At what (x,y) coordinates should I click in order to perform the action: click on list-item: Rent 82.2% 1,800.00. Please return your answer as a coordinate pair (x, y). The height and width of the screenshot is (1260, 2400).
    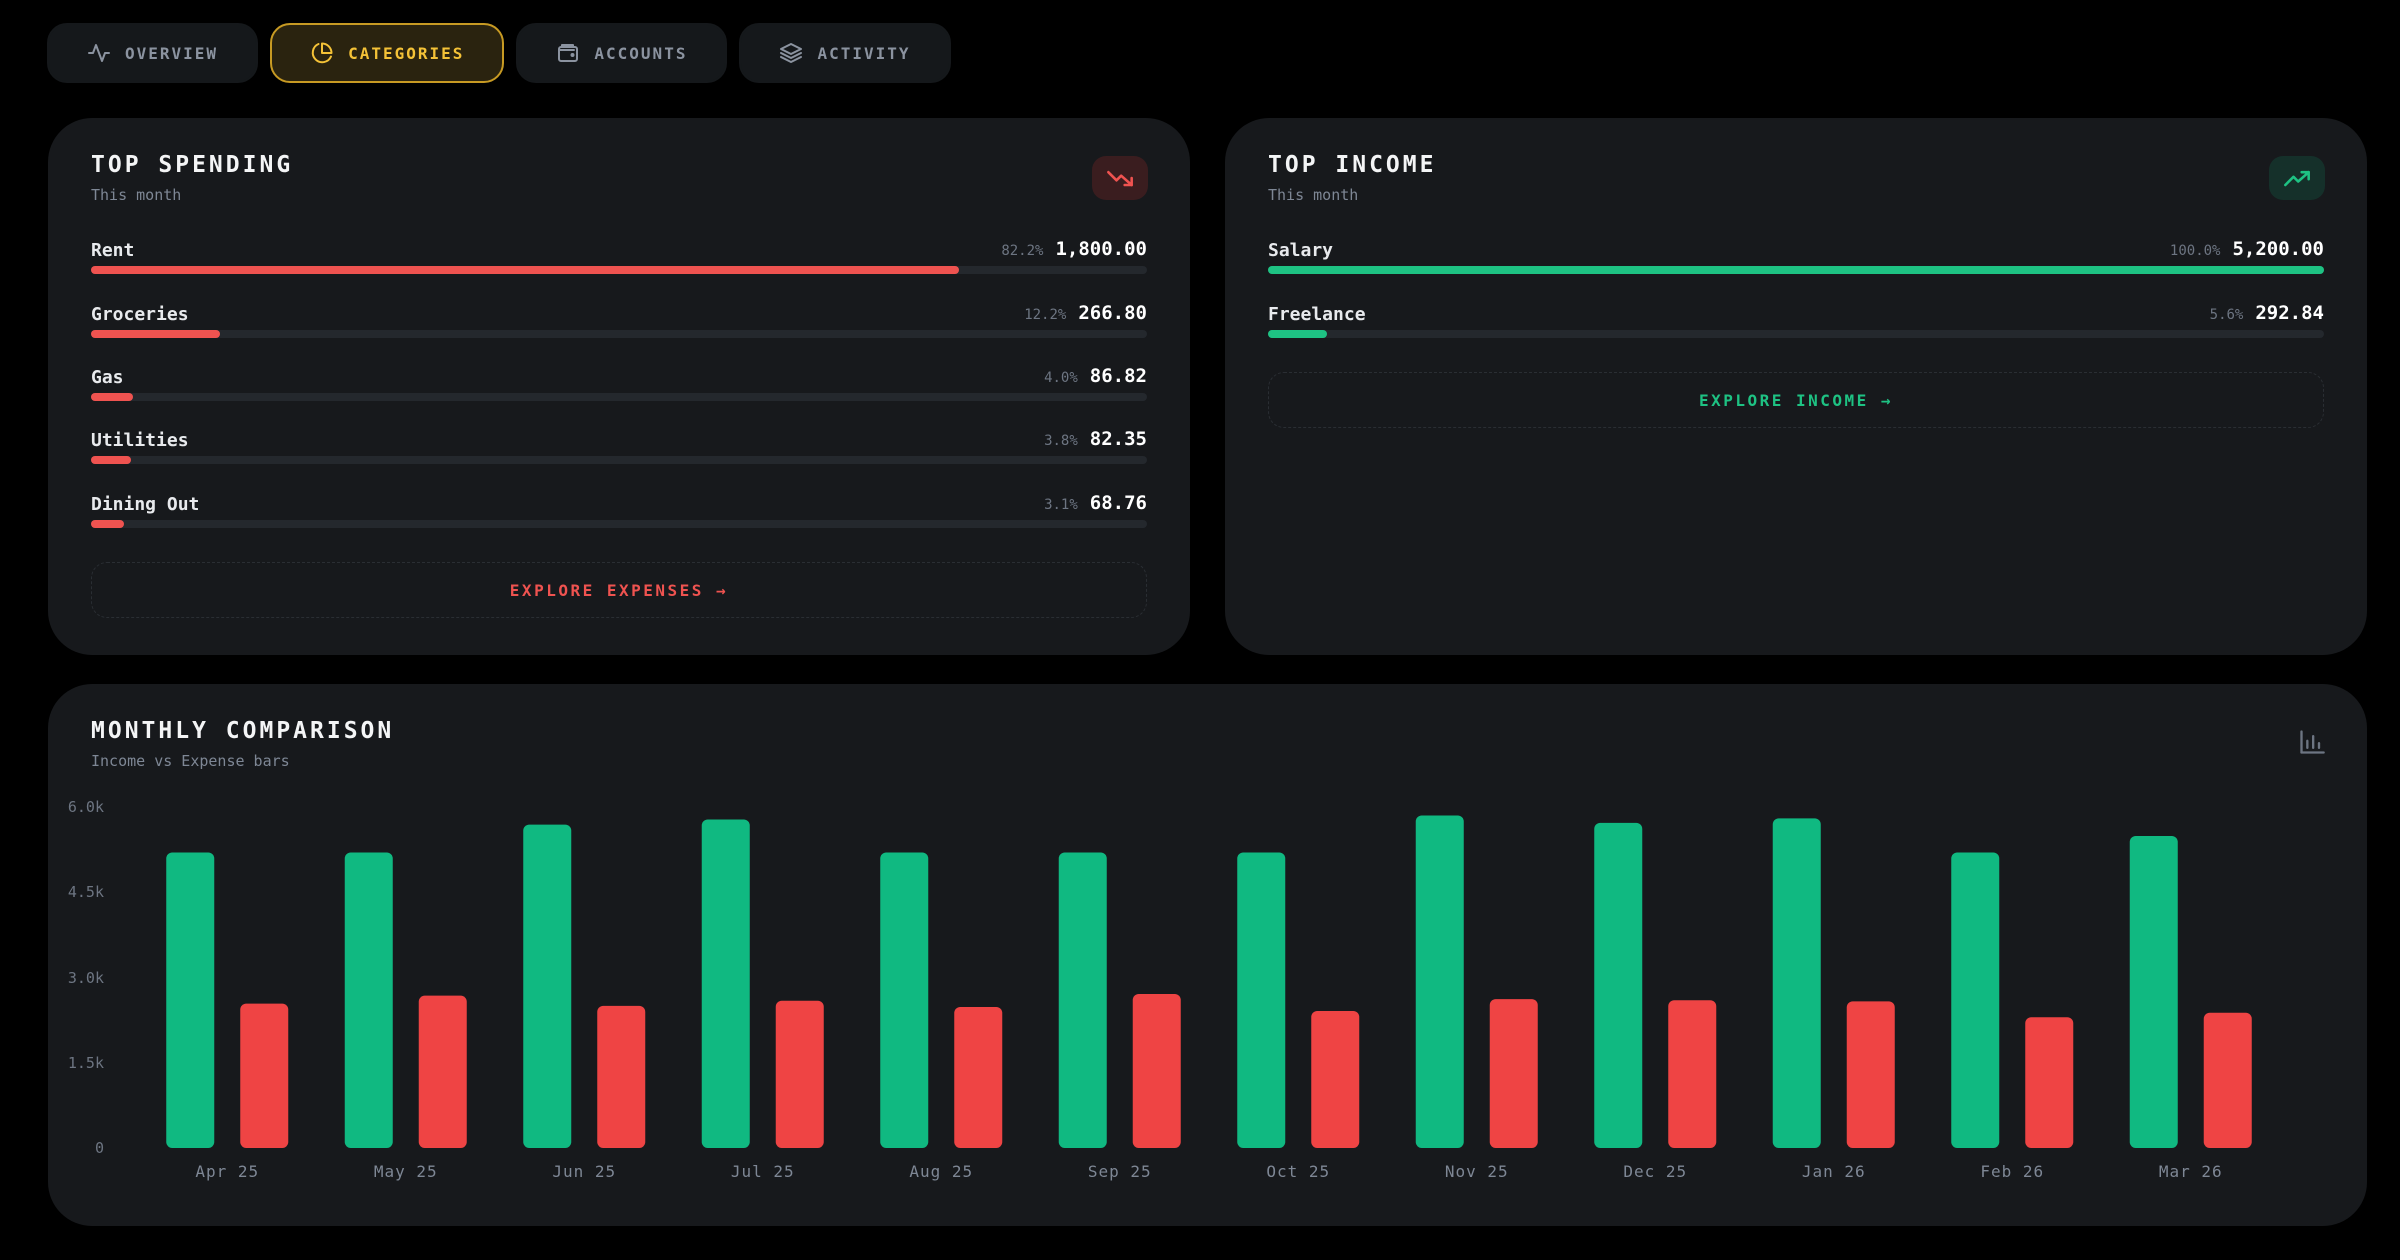
    Looking at the image, I should click on (619, 264).